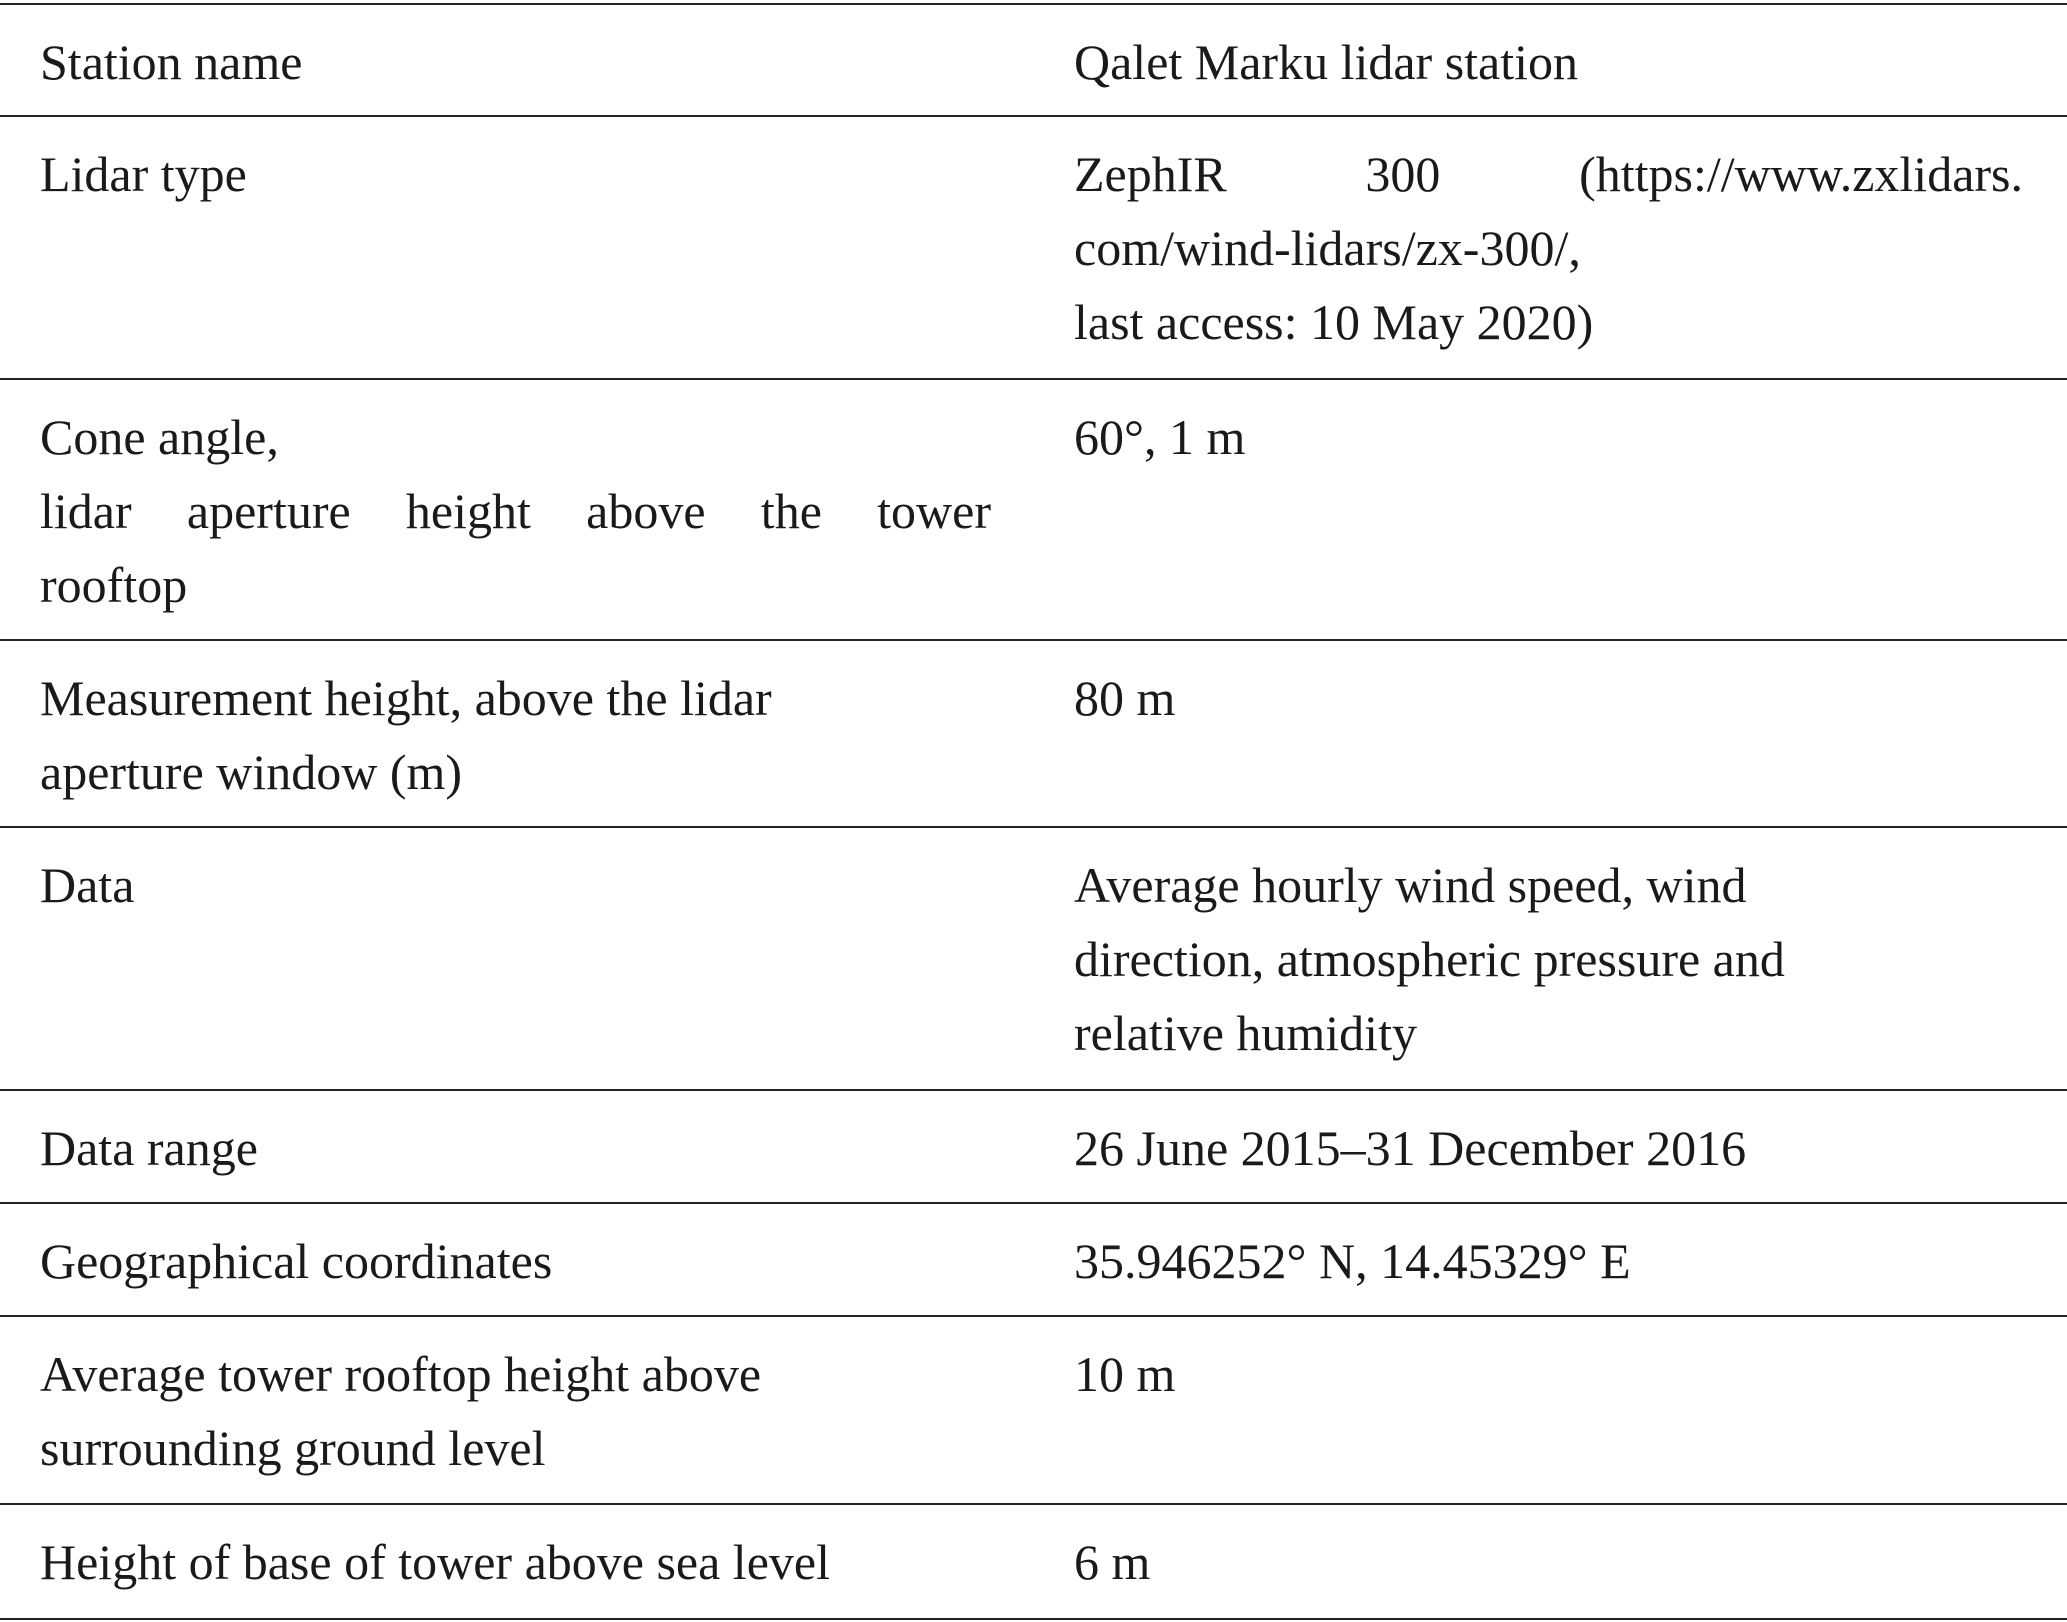 The height and width of the screenshot is (1622, 2067). What do you see at coordinates (1327, 248) in the screenshot?
I see `cell-text: com/wind-lidars/zx-300/,` at bounding box center [1327, 248].